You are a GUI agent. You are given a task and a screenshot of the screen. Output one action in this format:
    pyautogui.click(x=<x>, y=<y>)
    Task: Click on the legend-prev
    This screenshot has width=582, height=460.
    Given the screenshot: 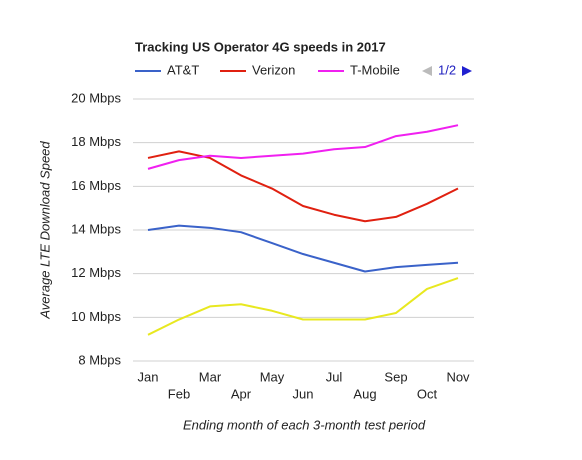 What is the action you would take?
    pyautogui.click(x=427, y=71)
    